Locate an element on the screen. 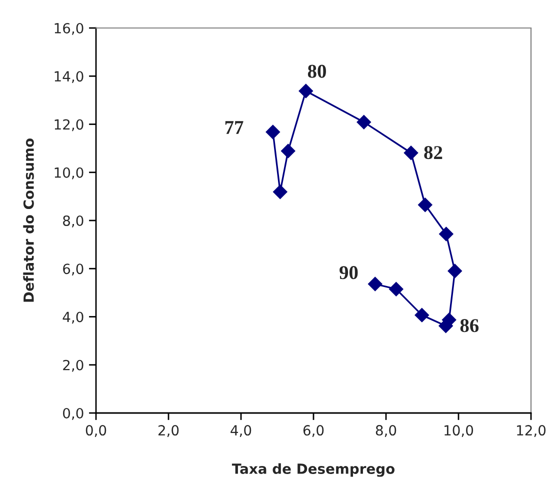 The image size is (547, 481). x-tick-label: 8,0 is located at coordinates (386, 431).